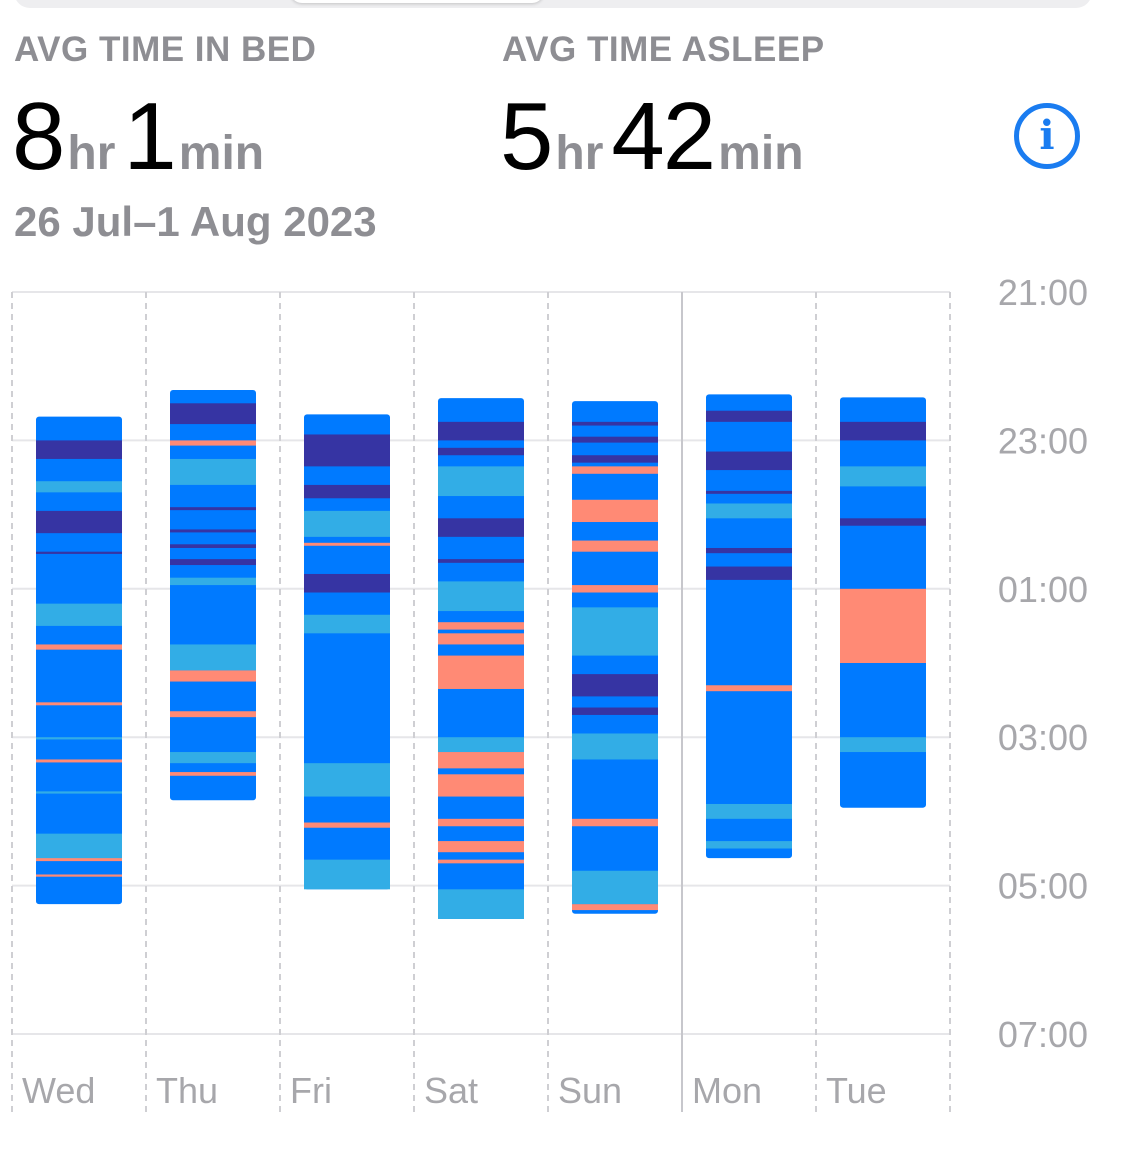  What do you see at coordinates (165, 49) in the screenshot?
I see `avg-time-in-bed-label: AVG TIME IN BED` at bounding box center [165, 49].